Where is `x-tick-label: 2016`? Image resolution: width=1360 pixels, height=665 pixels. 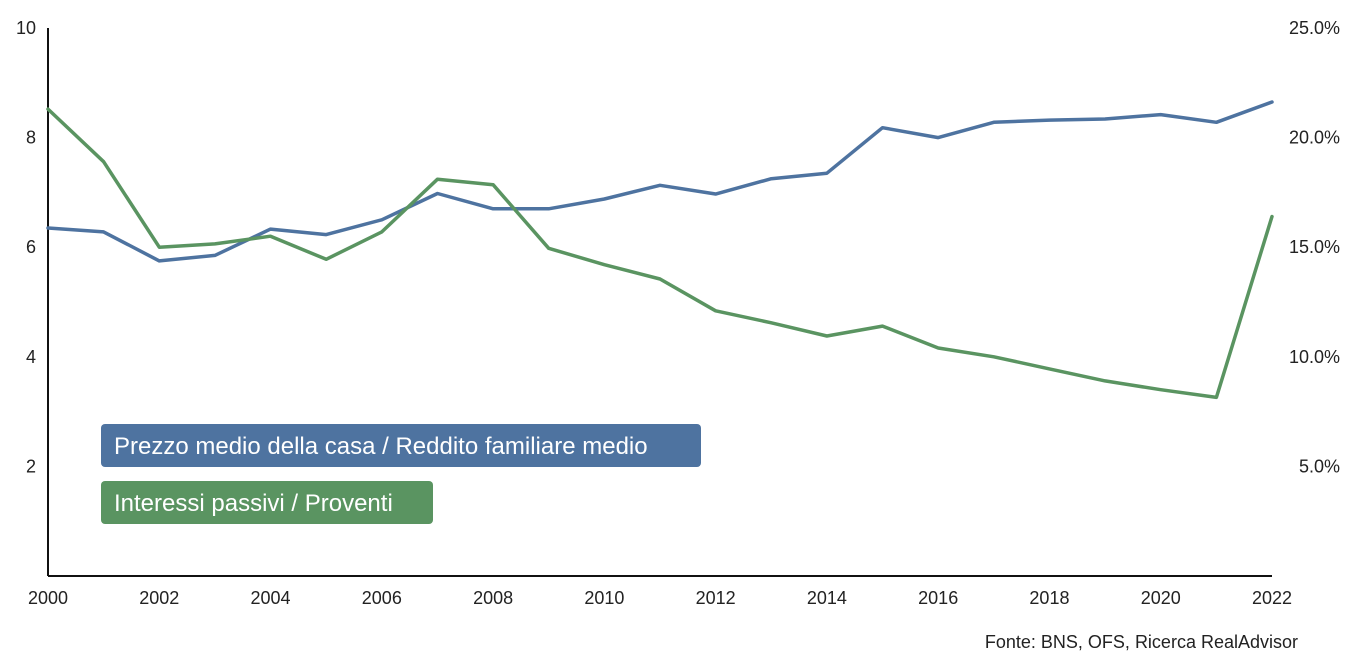 x-tick-label: 2016 is located at coordinates (938, 598).